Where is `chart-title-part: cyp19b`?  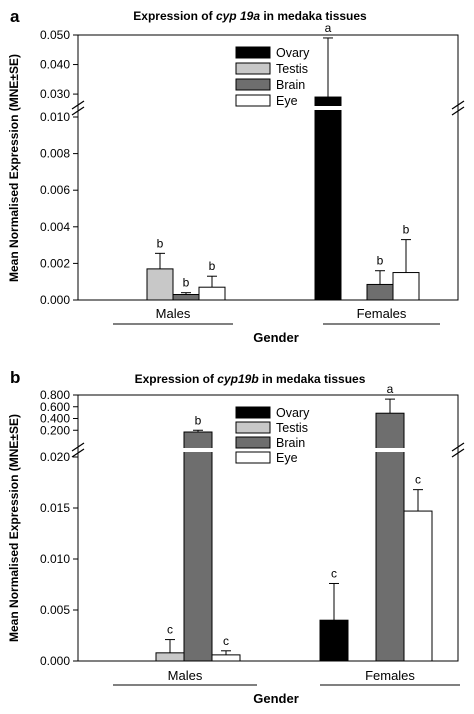 chart-title-part: cyp19b is located at coordinates (237, 379).